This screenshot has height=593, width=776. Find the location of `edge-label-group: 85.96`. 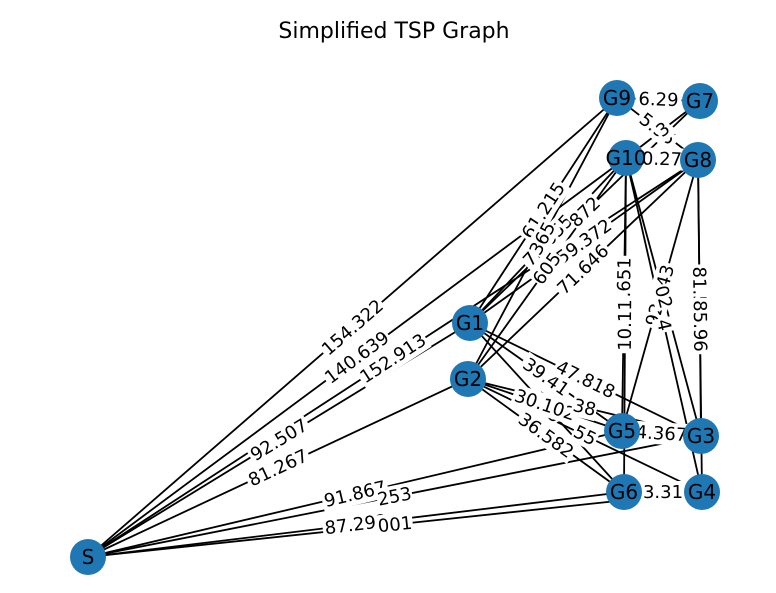

edge-label-group: 85.96 is located at coordinates (700, 326).